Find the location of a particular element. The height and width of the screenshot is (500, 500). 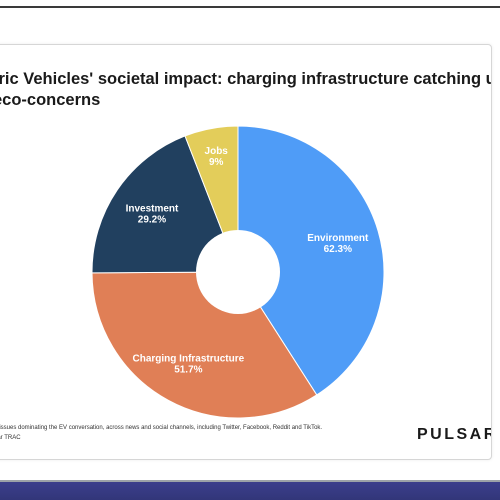

slice-investment is located at coordinates (165, 204).